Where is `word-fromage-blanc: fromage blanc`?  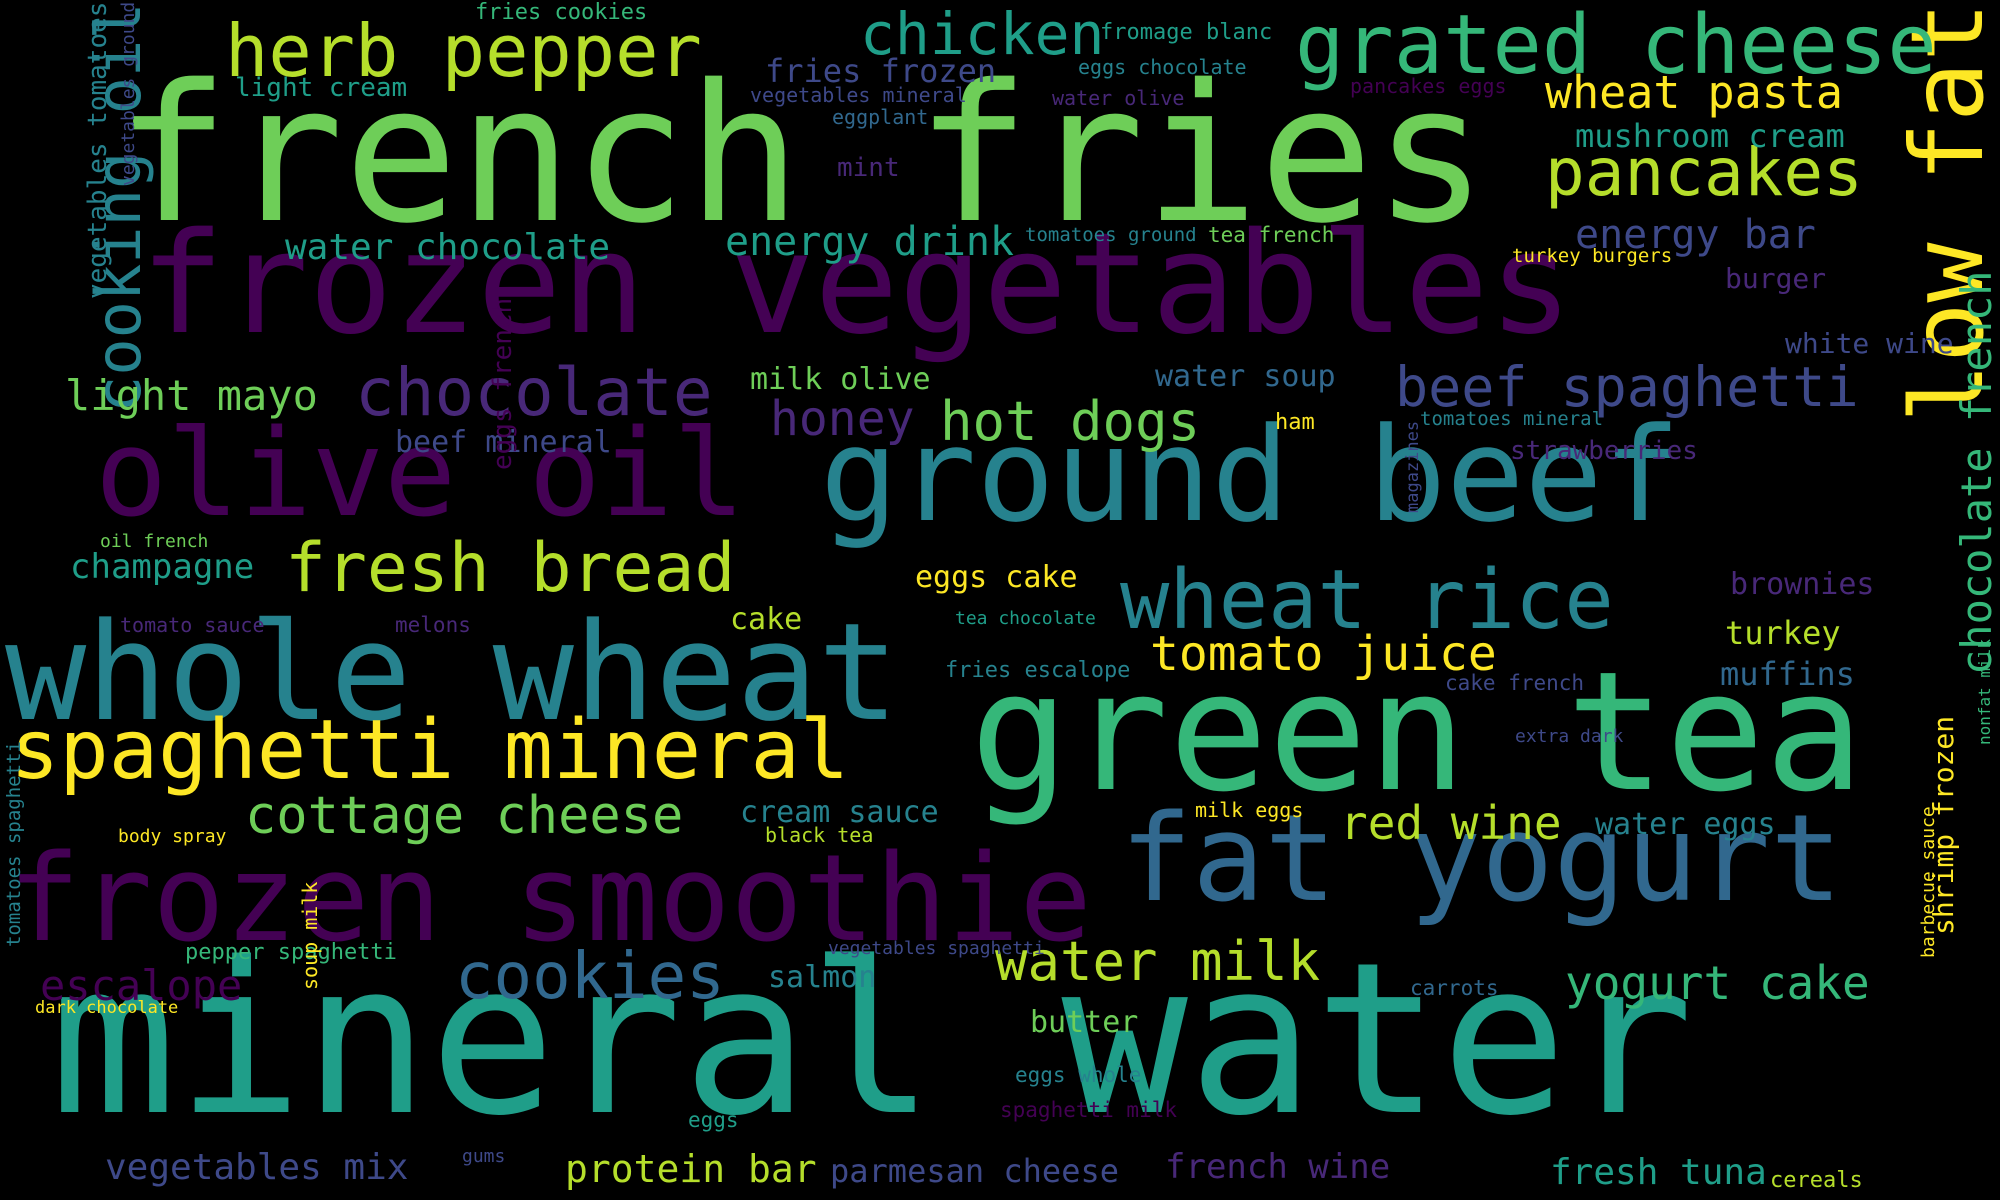 word-fromage-blanc: fromage blanc is located at coordinates (1186, 32).